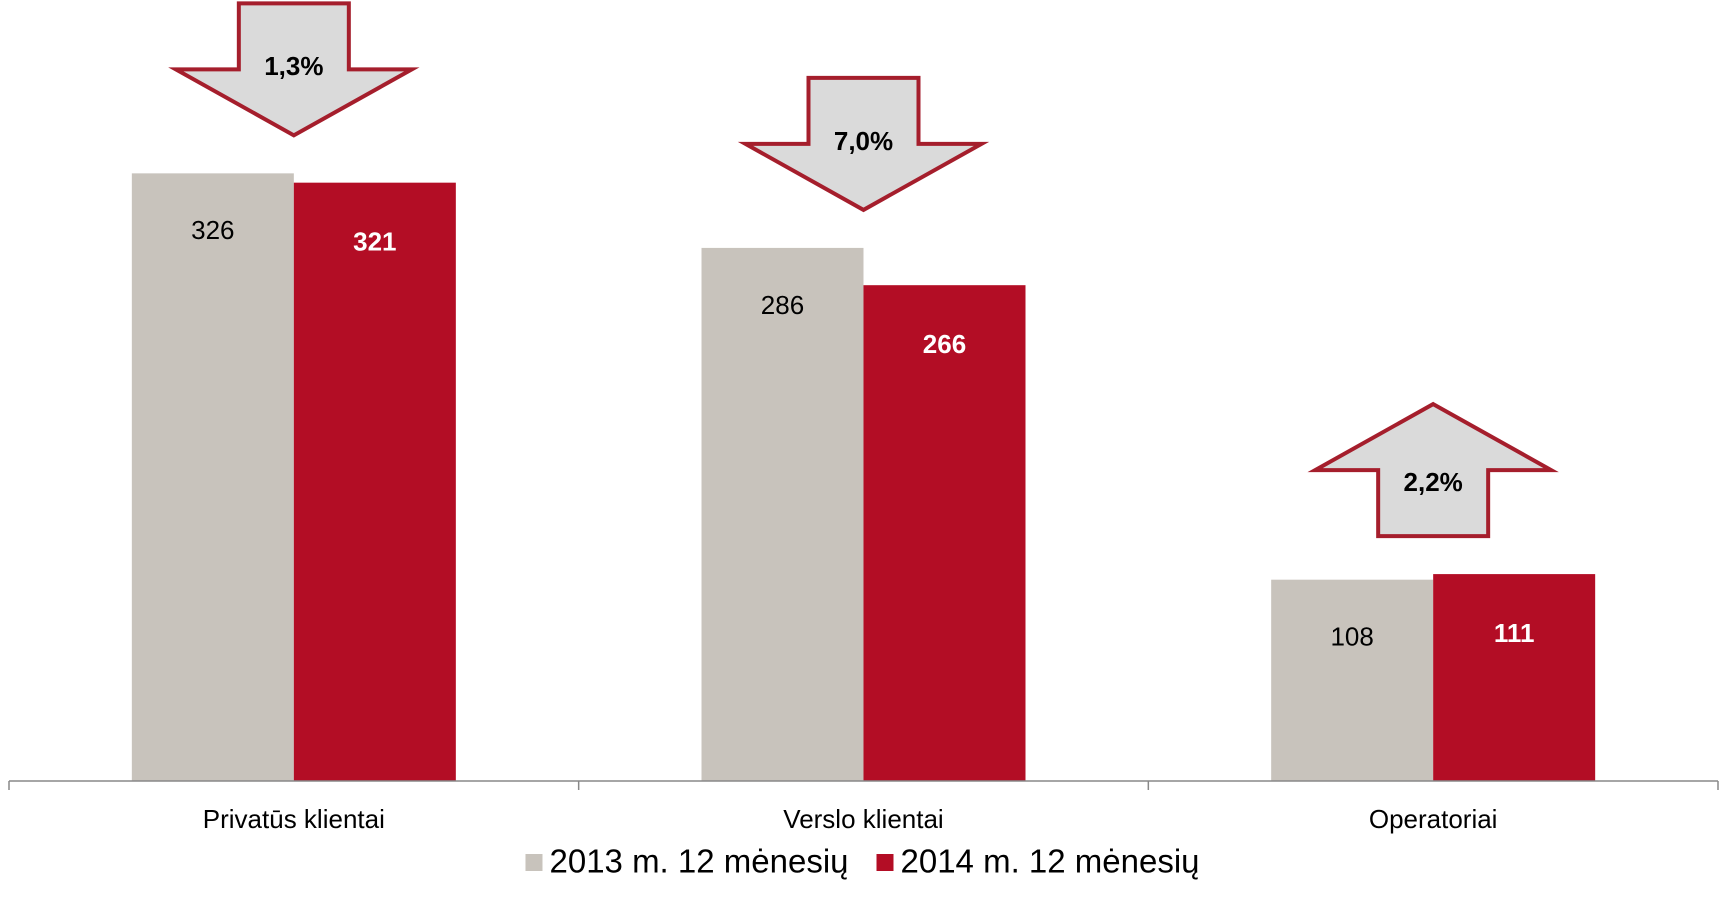  What do you see at coordinates (374, 242) in the screenshot?
I see `value-label: 321` at bounding box center [374, 242].